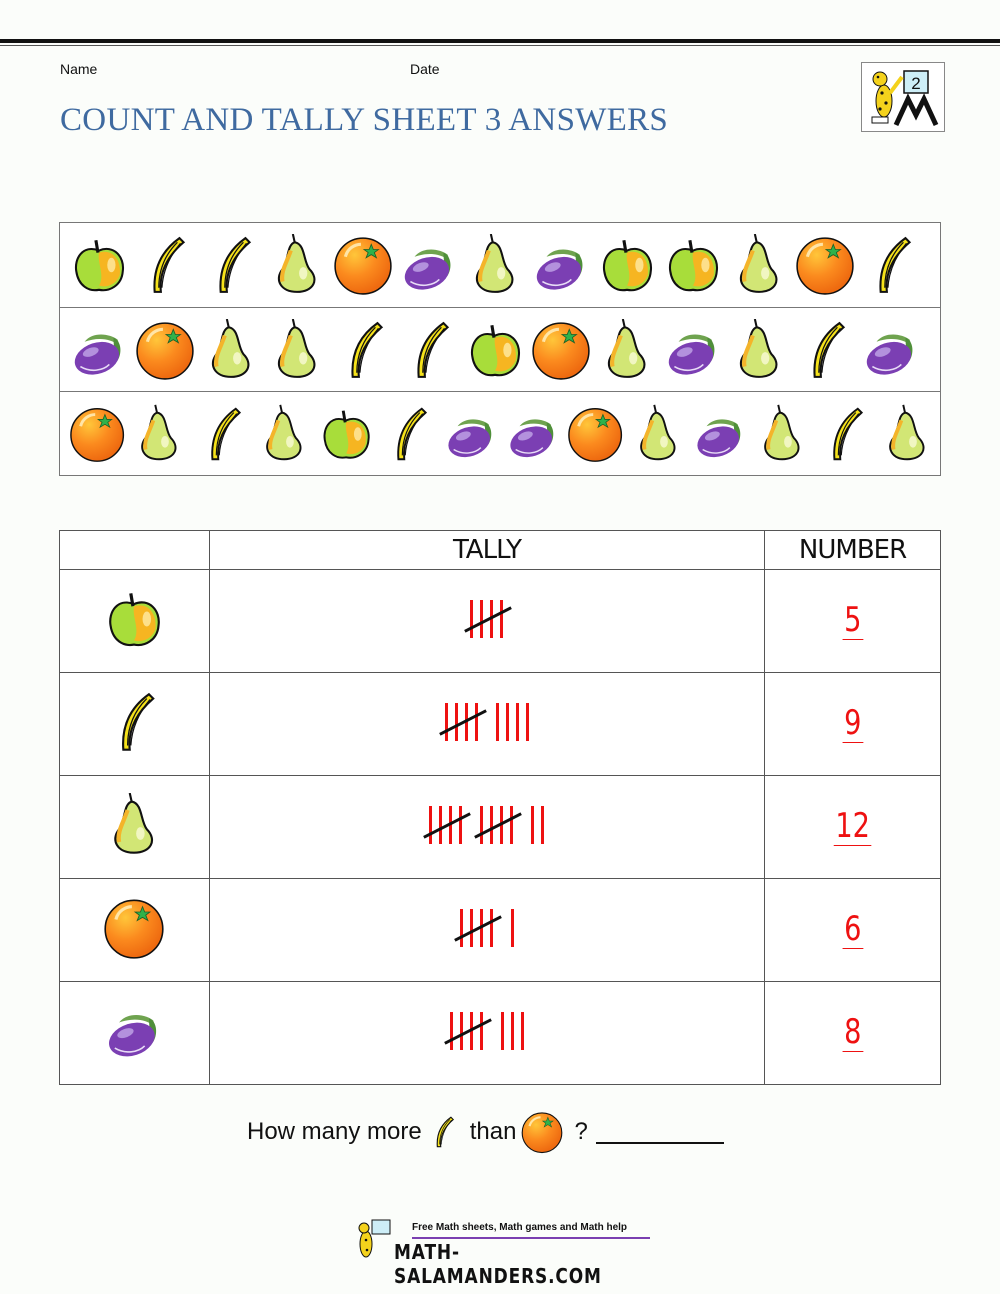  Describe the element at coordinates (334, 1131) in the screenshot. I see `question-prefix: How many more` at that location.